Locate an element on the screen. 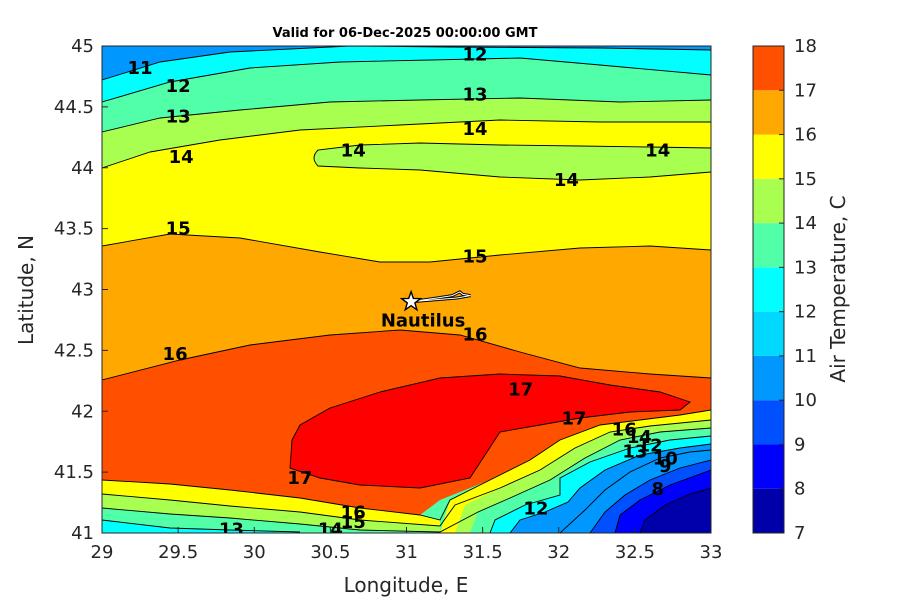 The height and width of the screenshot is (600, 900). y-tick-label: 45 is located at coordinates (82, 46).